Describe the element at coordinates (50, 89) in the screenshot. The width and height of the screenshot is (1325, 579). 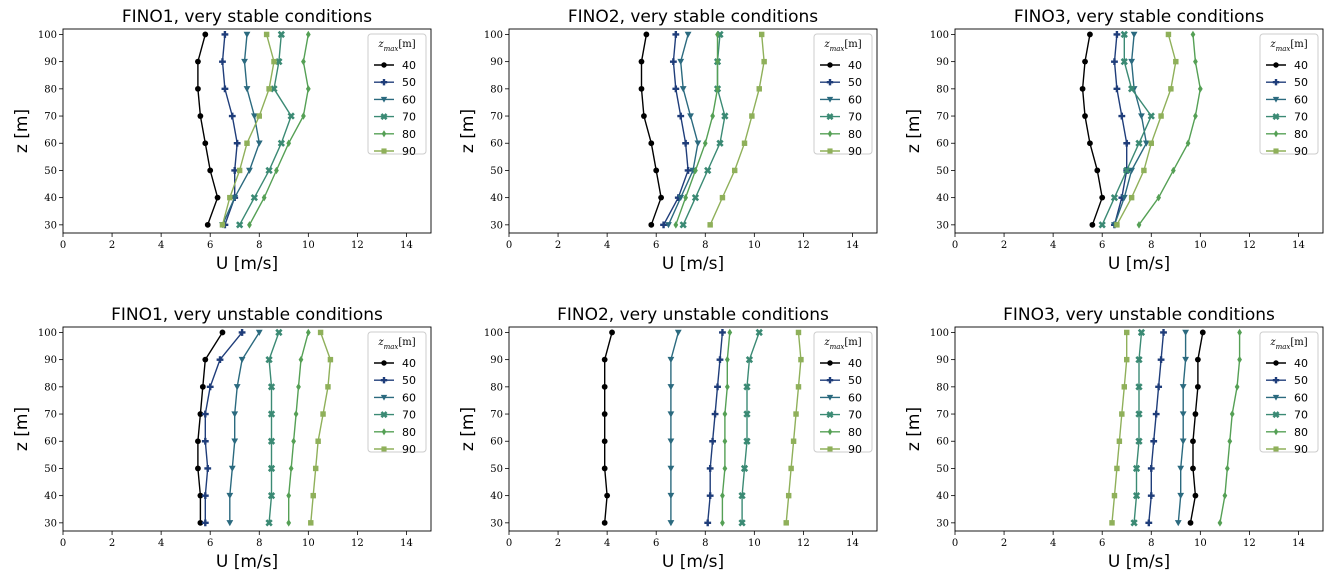
I see `y-tick-label: 80` at that location.